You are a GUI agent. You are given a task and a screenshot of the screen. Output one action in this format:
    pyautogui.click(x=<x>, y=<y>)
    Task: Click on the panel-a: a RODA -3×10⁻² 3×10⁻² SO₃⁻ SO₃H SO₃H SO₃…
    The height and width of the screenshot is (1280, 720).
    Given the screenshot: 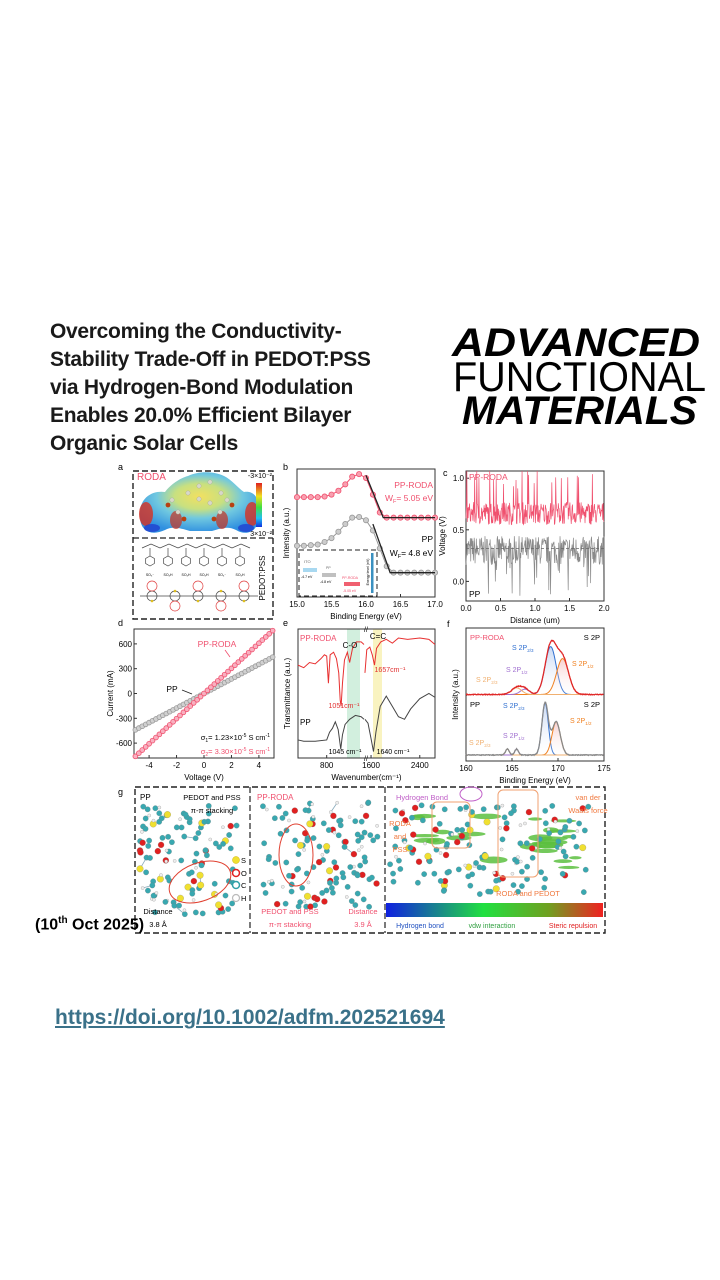 What is the action you would take?
    pyautogui.click(x=196, y=541)
    